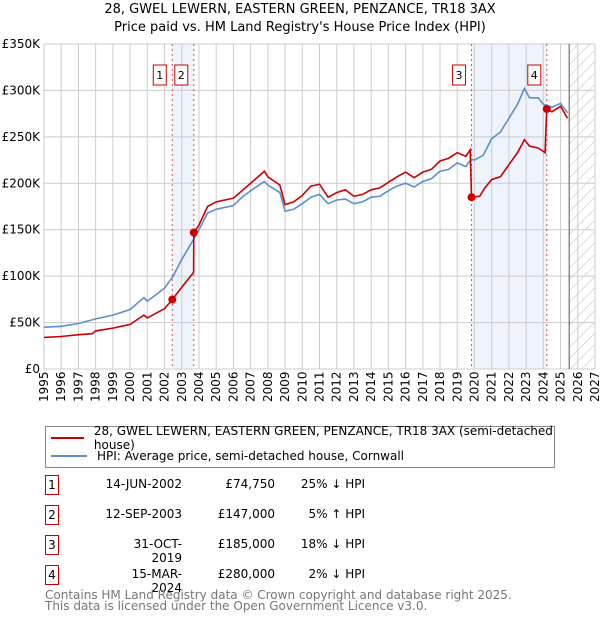  I want to click on x-tick-label: 2012, so click(337, 386).